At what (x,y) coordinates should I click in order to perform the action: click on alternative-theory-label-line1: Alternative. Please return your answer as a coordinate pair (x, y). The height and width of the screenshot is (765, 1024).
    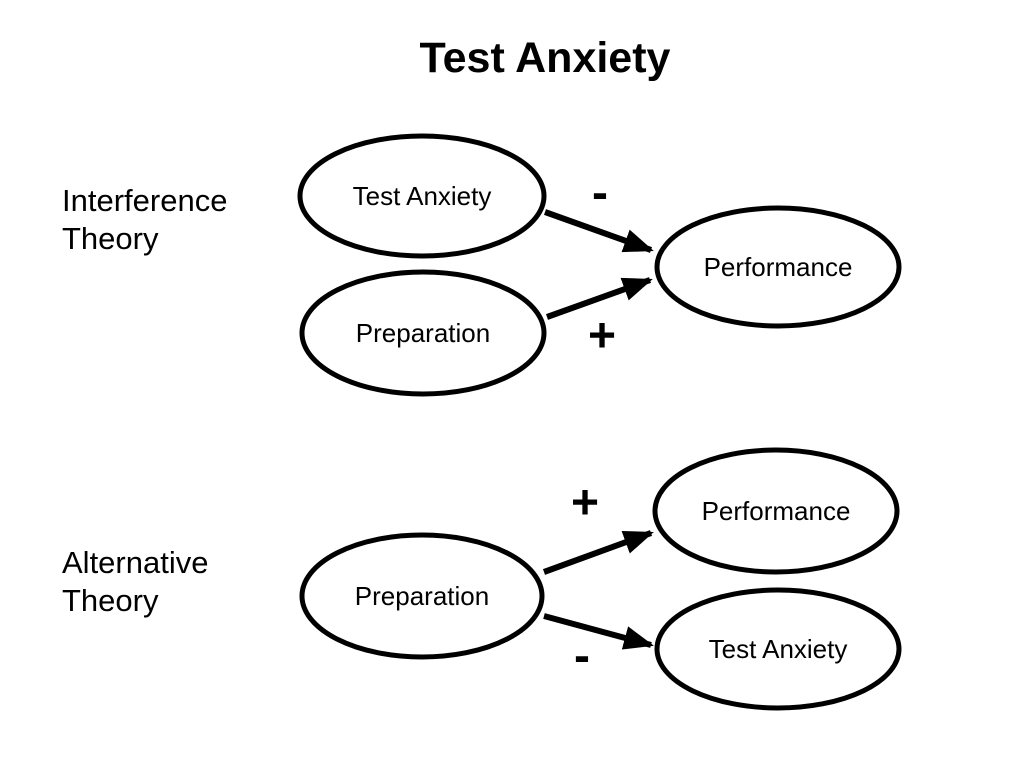
    Looking at the image, I should click on (135, 562).